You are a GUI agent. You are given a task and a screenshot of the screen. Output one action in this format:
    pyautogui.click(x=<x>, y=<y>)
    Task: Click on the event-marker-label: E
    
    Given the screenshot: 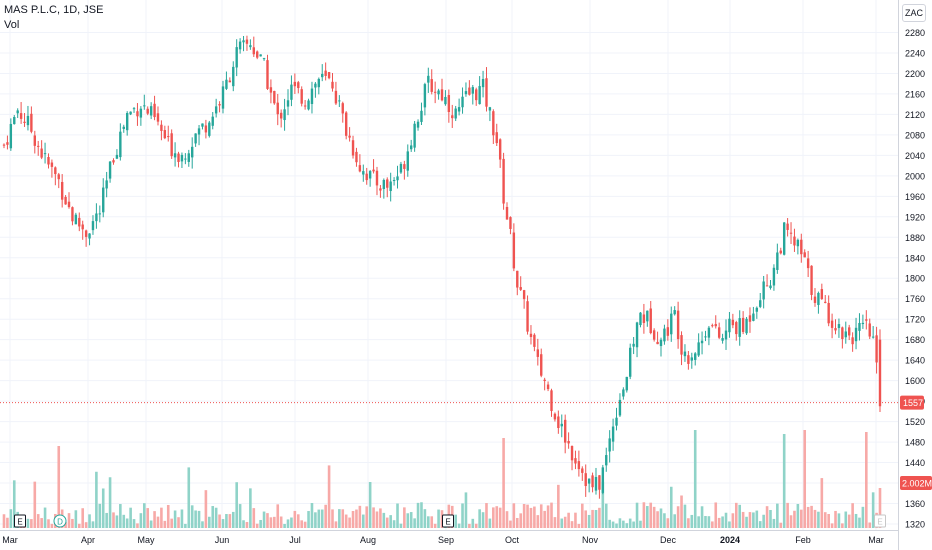 What is the action you would take?
    pyautogui.click(x=19, y=522)
    